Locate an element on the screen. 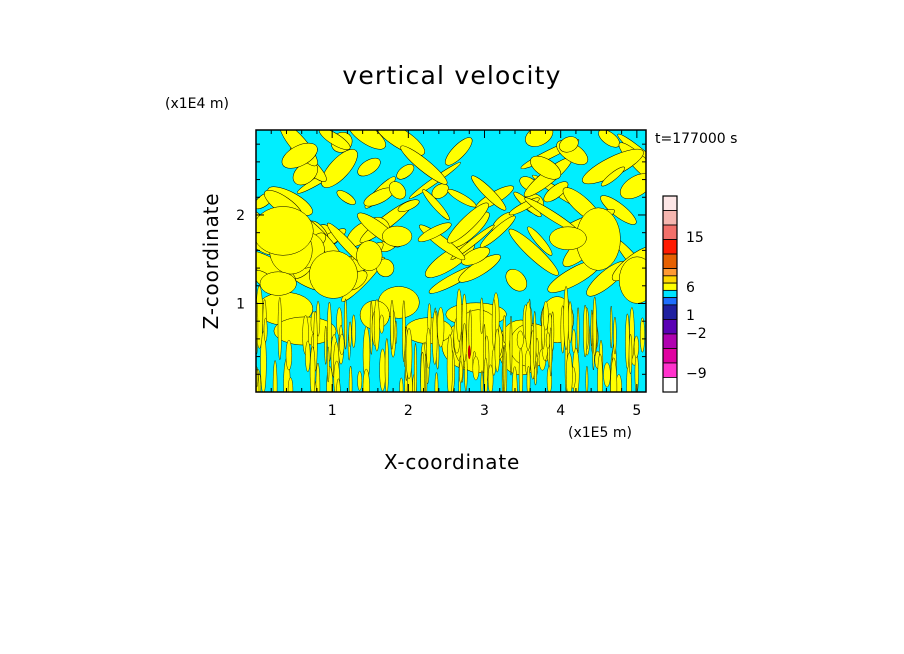  x-tick-label: 3 is located at coordinates (484, 411).